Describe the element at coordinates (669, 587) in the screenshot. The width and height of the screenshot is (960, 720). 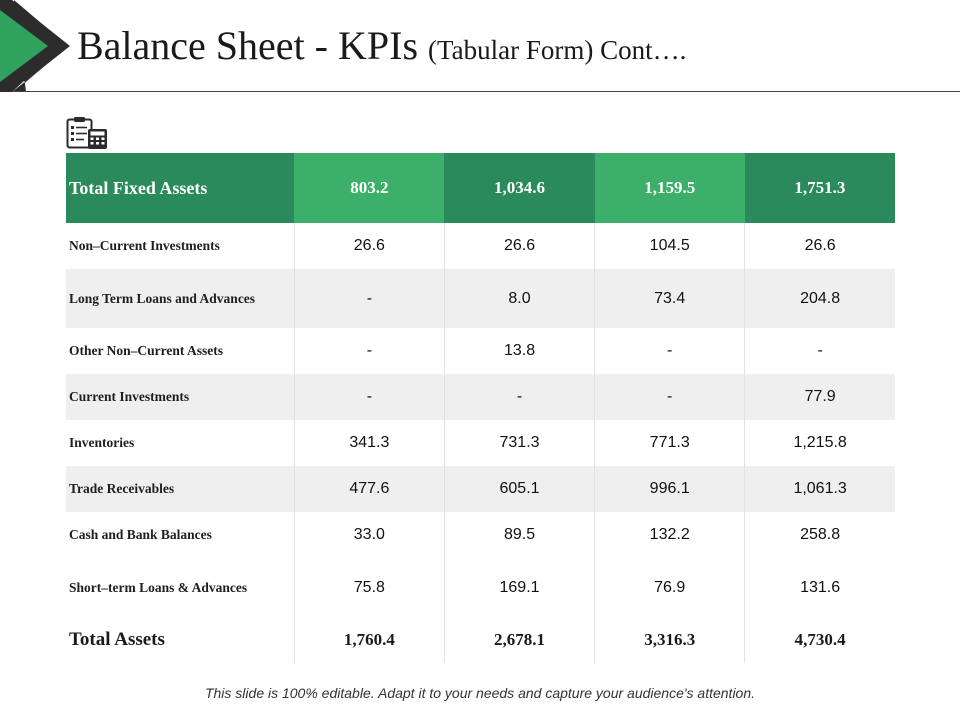
I see `row-value: 76.9` at that location.